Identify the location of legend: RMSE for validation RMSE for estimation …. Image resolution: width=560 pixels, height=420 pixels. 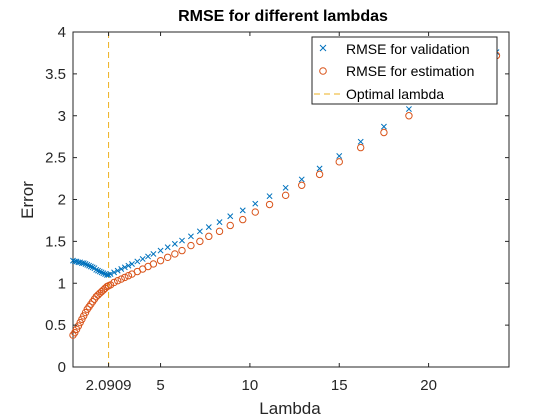
(404, 70).